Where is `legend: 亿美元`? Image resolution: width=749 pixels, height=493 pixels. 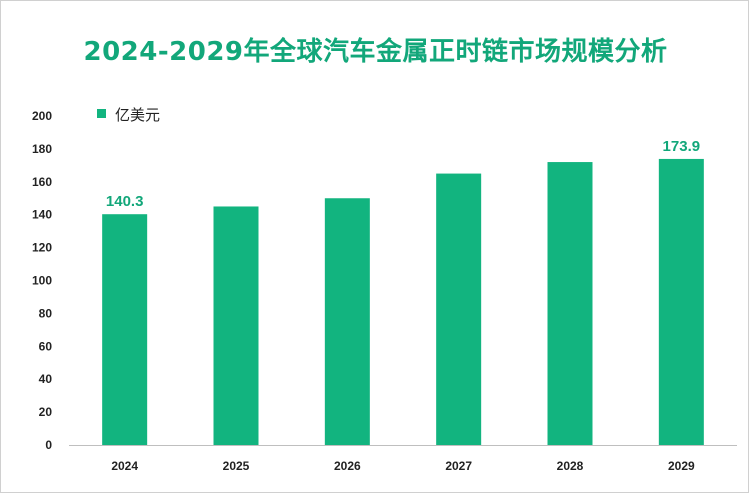 legend: 亿美元 is located at coordinates (128, 115).